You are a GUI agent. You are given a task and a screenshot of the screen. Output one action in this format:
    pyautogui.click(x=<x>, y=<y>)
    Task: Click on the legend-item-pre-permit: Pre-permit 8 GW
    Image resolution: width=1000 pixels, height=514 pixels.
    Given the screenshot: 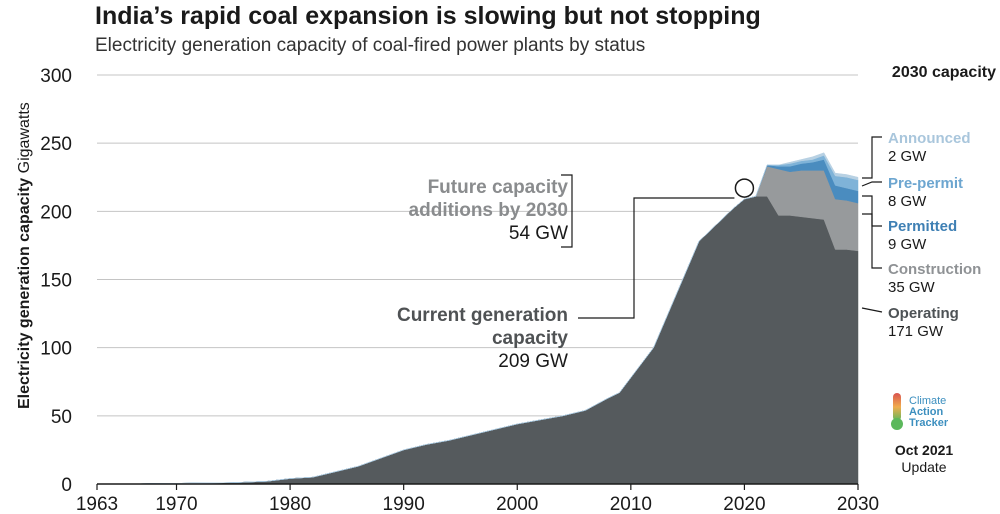 What is the action you would take?
    pyautogui.click(x=925, y=193)
    